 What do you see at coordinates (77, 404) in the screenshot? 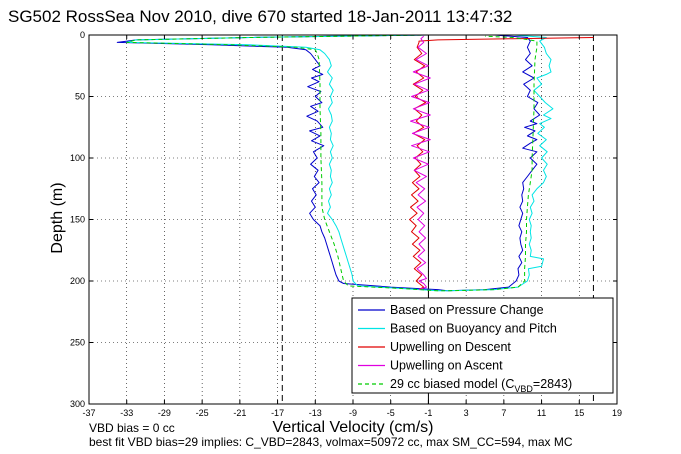
I see `y-tick-label: 300` at bounding box center [77, 404].